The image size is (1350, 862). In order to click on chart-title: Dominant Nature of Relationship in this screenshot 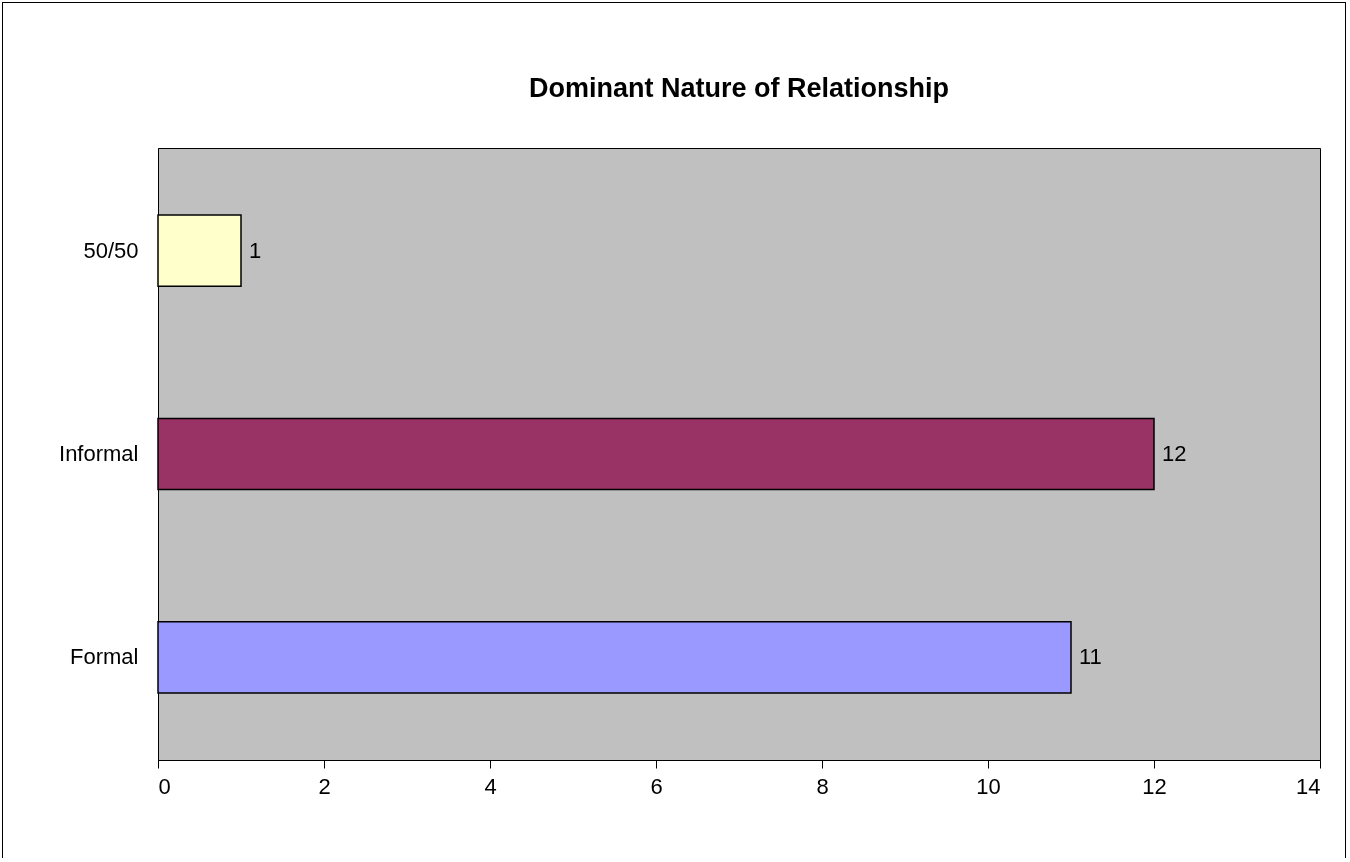, I will do `click(739, 88)`.